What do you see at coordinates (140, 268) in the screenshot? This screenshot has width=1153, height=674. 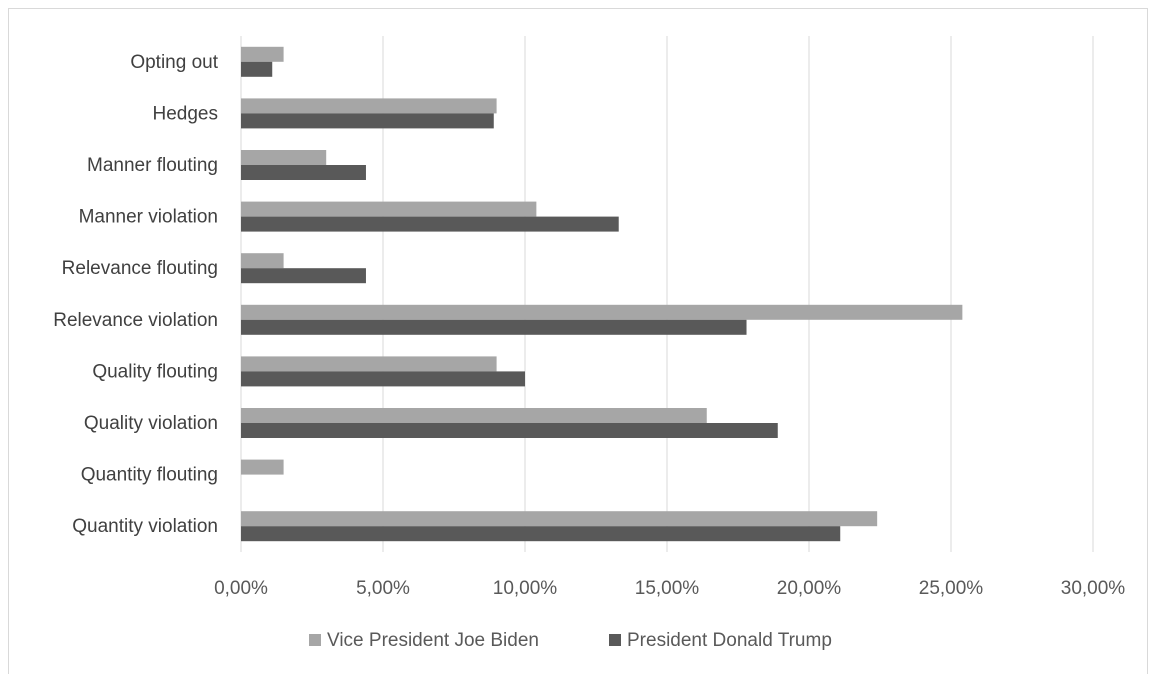 I see `category-label: Relevance flouting` at bounding box center [140, 268].